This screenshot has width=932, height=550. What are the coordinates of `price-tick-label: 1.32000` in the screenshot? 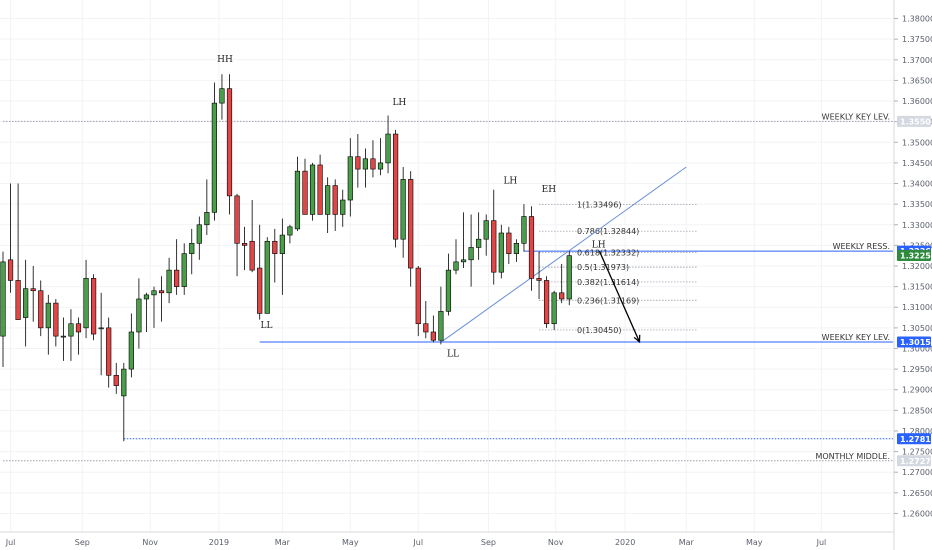 It's located at (917, 266).